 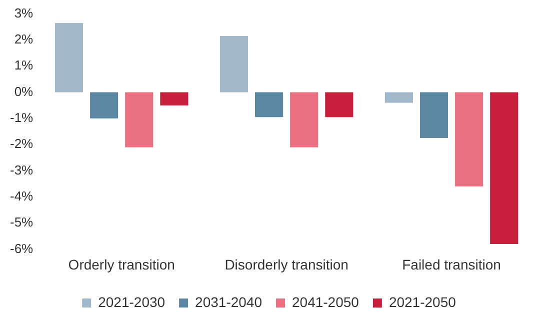 What do you see at coordinates (22, 196) in the screenshot?
I see `y-tick-label: -4%` at bounding box center [22, 196].